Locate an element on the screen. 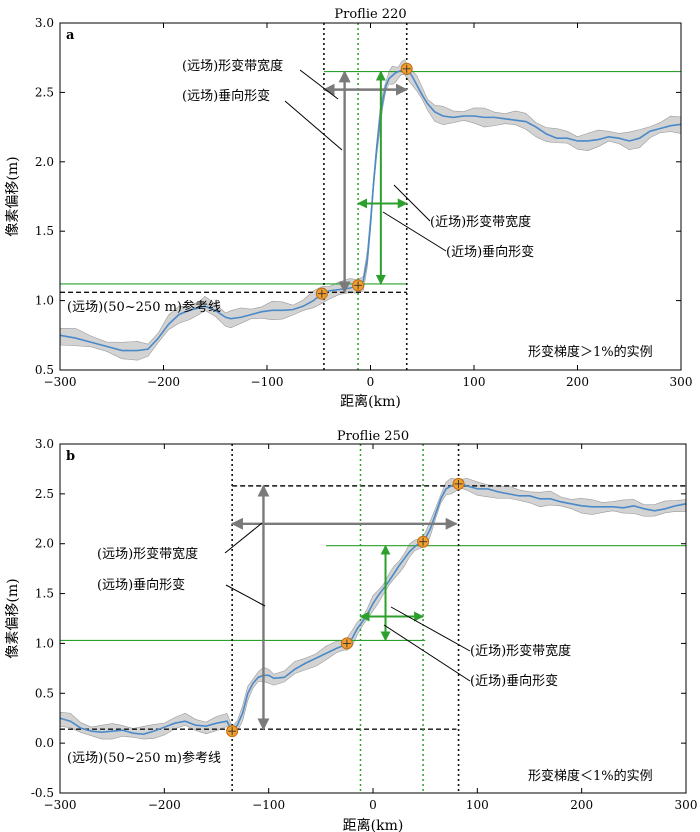 The height and width of the screenshot is (832, 700). panel-label: a is located at coordinates (70, 35).